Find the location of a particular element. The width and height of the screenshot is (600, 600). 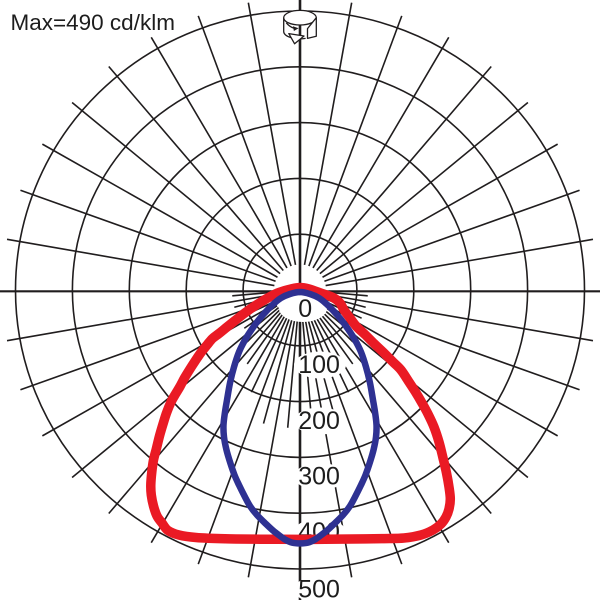

svg-text: 200 is located at coordinates (319, 421).